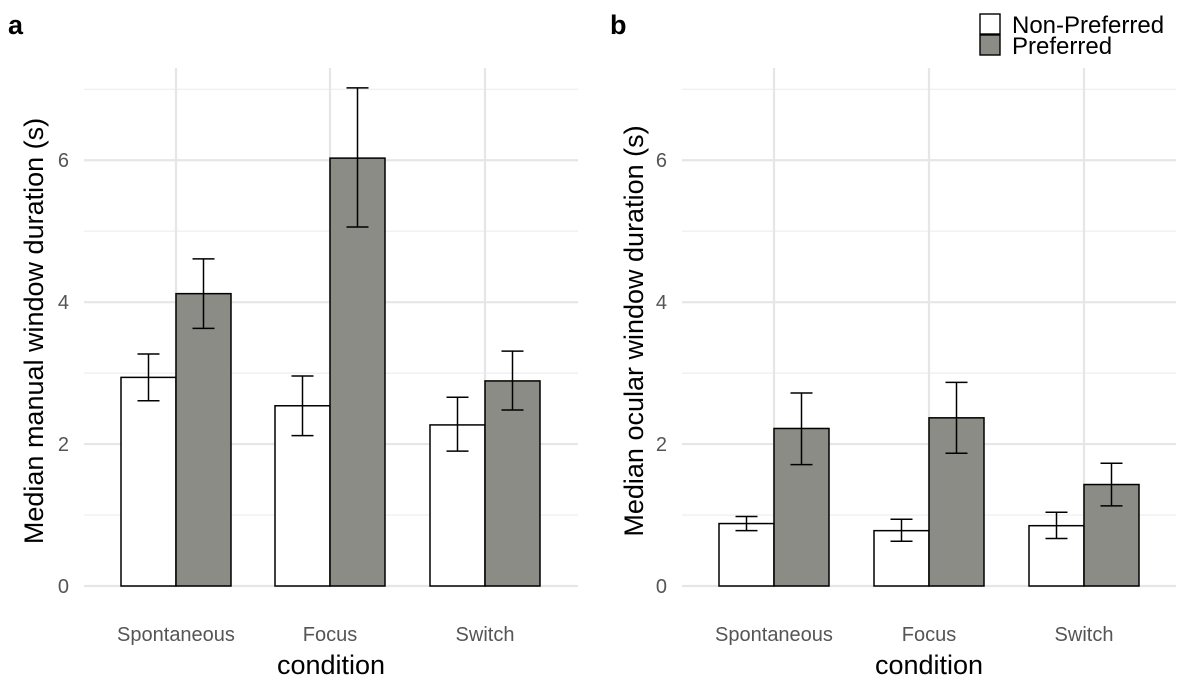 Image resolution: width=1185 pixels, height=677 pixels. What do you see at coordinates (1088, 25) in the screenshot?
I see `legend-label: Non-Preferred` at bounding box center [1088, 25].